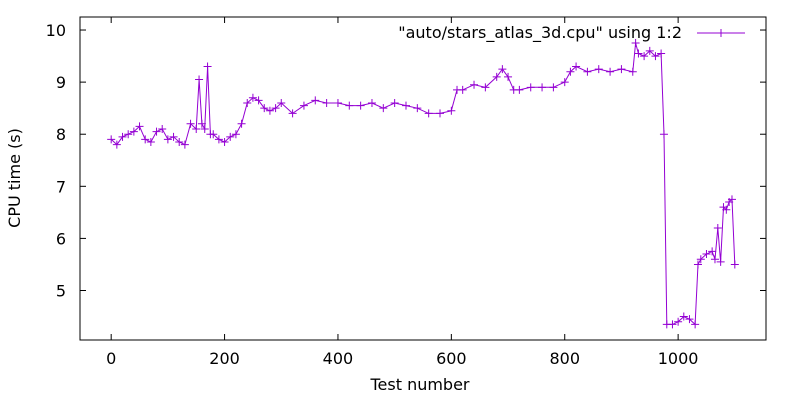  What do you see at coordinates (419, 384) in the screenshot?
I see `x-axis-label: Test number` at bounding box center [419, 384].